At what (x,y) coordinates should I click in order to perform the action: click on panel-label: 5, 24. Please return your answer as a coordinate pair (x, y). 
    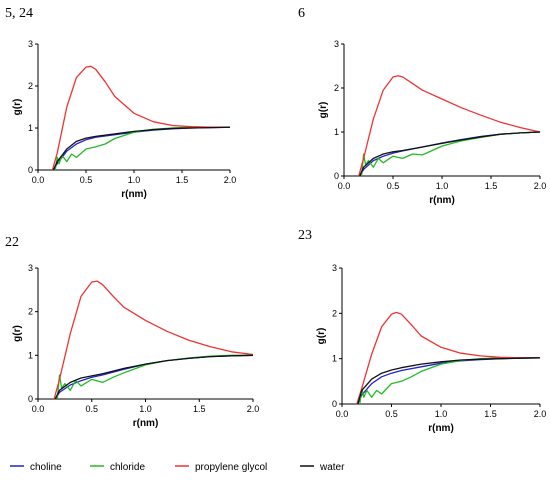
    Looking at the image, I should click on (19, 13).